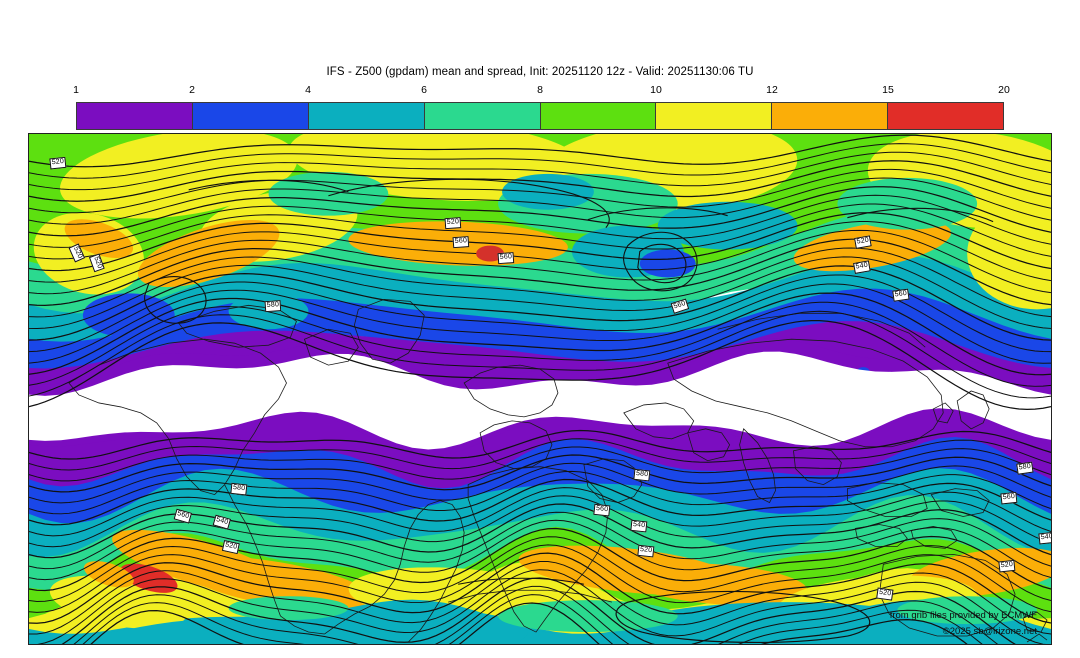 This screenshot has width=1080, height=658. What do you see at coordinates (656, 90) in the screenshot?
I see `colorbar-tick-10: 10` at bounding box center [656, 90].